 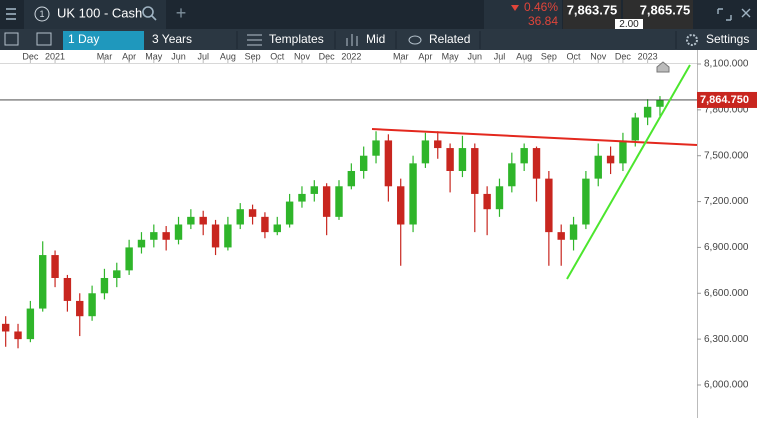 I want to click on sell-price: 7,863.75, so click(x=592, y=9).